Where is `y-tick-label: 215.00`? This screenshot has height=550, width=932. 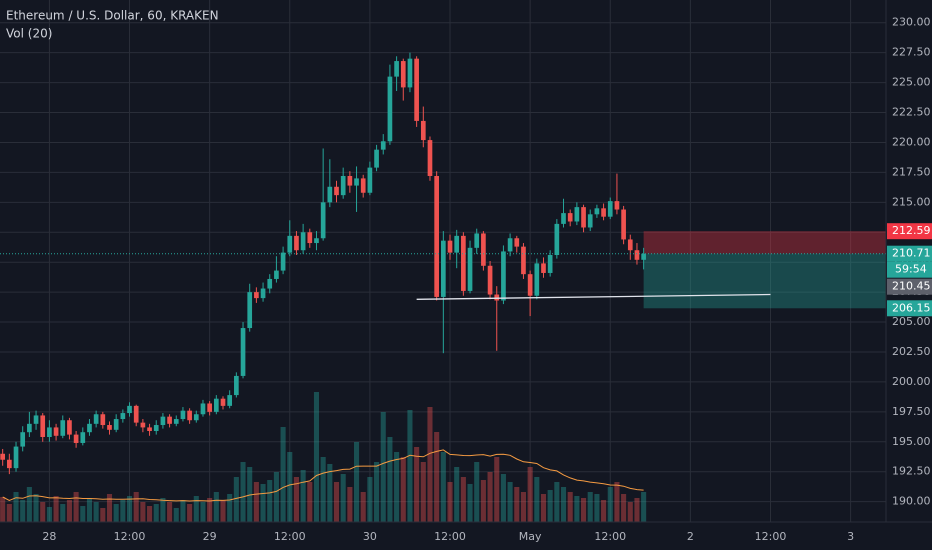
y-tick-label: 215.00 is located at coordinates (911, 201).